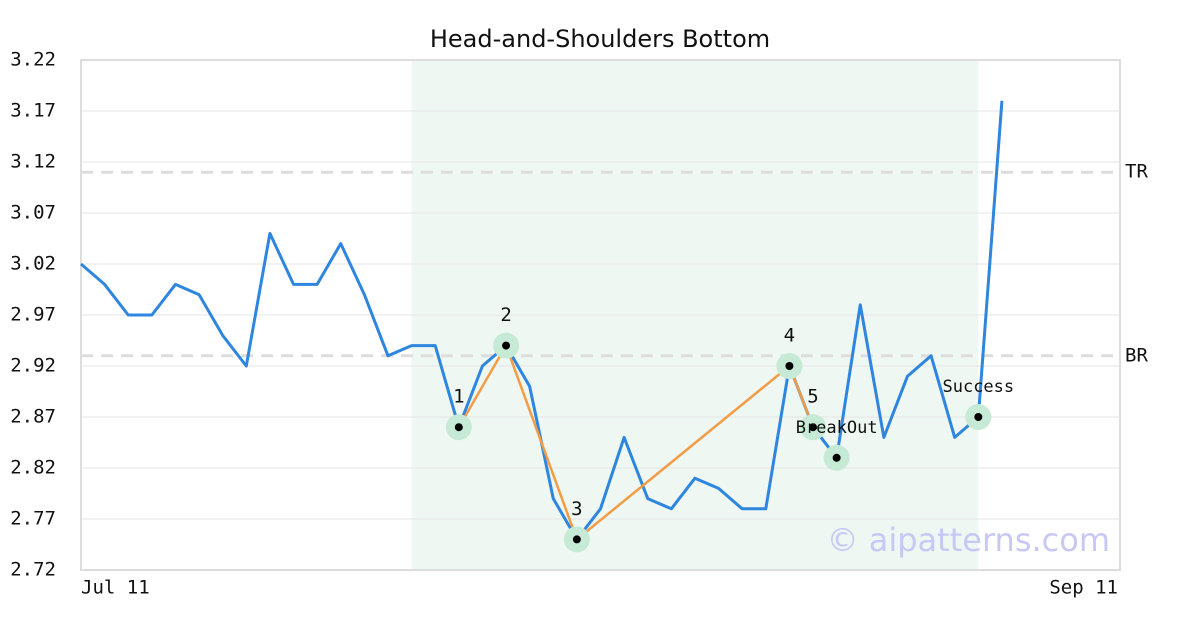 This screenshot has width=1200, height=630. Describe the element at coordinates (33, 213) in the screenshot. I see `y-tick-label: 3.07` at that location.